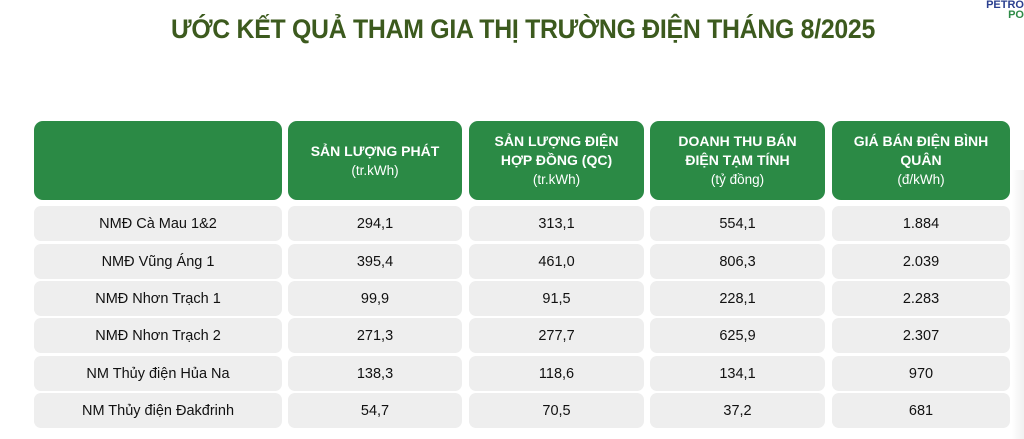 Image resolution: width=1024 pixels, height=439 pixels. What do you see at coordinates (1005, 10) in the screenshot?
I see `company-logo: PETRO PO` at bounding box center [1005, 10].